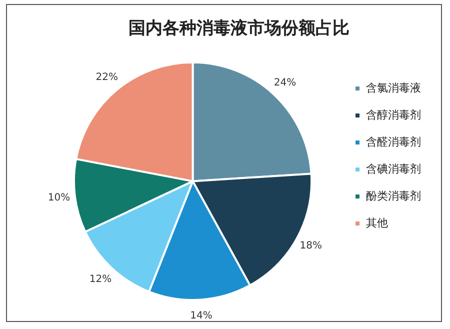 This screenshot has width=450, height=329. I want to click on data-label: 18%, so click(311, 246).